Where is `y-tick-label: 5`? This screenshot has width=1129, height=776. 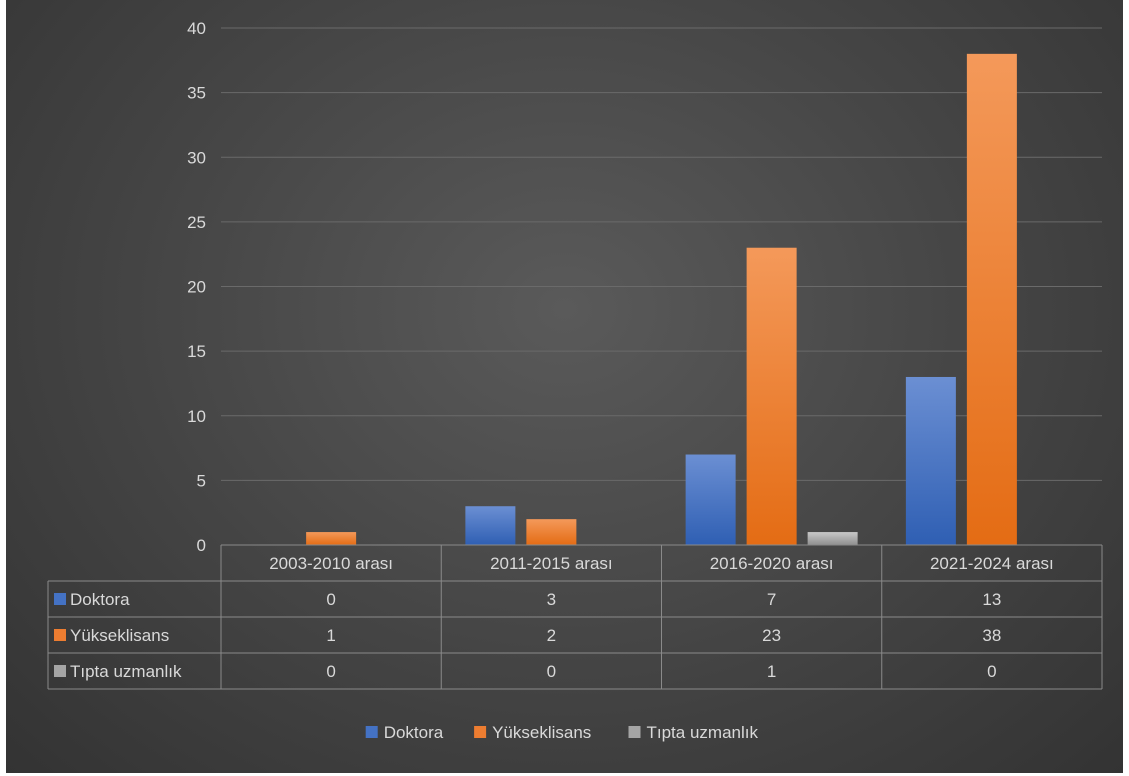
y-tick-label: 5 is located at coordinates (201, 480).